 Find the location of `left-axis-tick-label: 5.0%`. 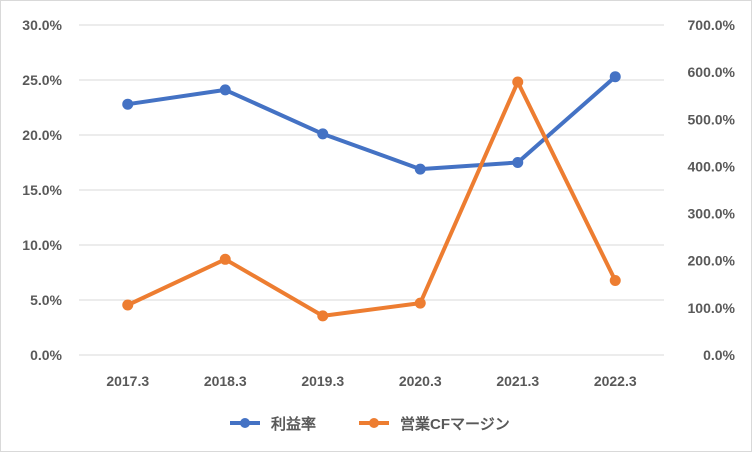

left-axis-tick-label: 5.0% is located at coordinates (46, 300).